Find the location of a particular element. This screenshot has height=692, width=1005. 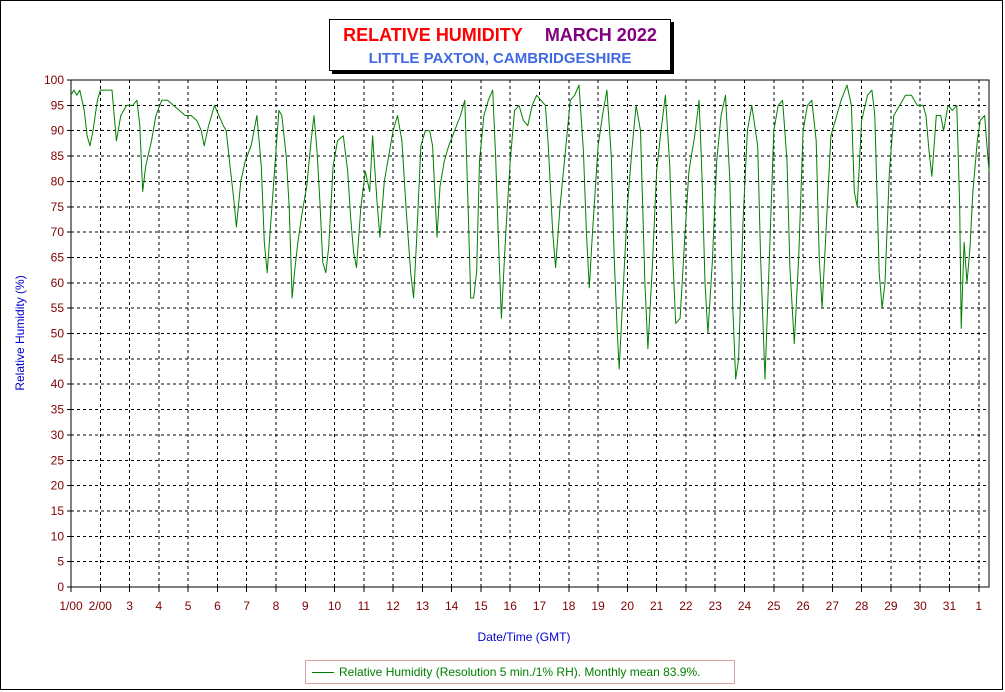

y-tick-label: 100 is located at coordinates (54, 80).